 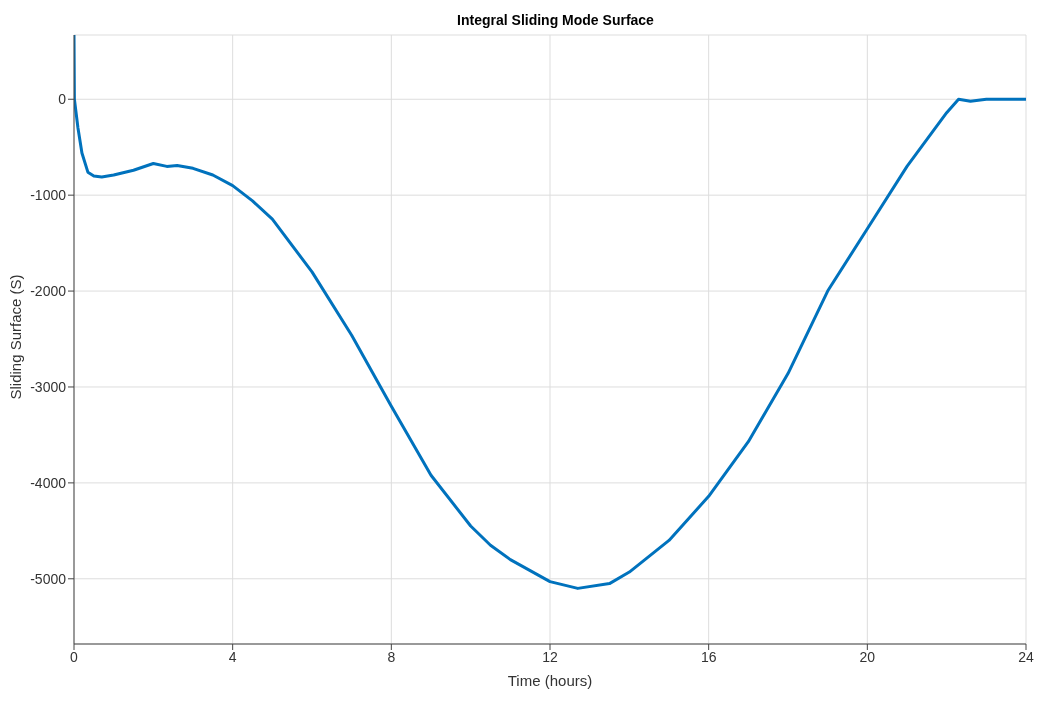 What do you see at coordinates (1026, 656) in the screenshot?
I see `x-tick-label: 24` at bounding box center [1026, 656].